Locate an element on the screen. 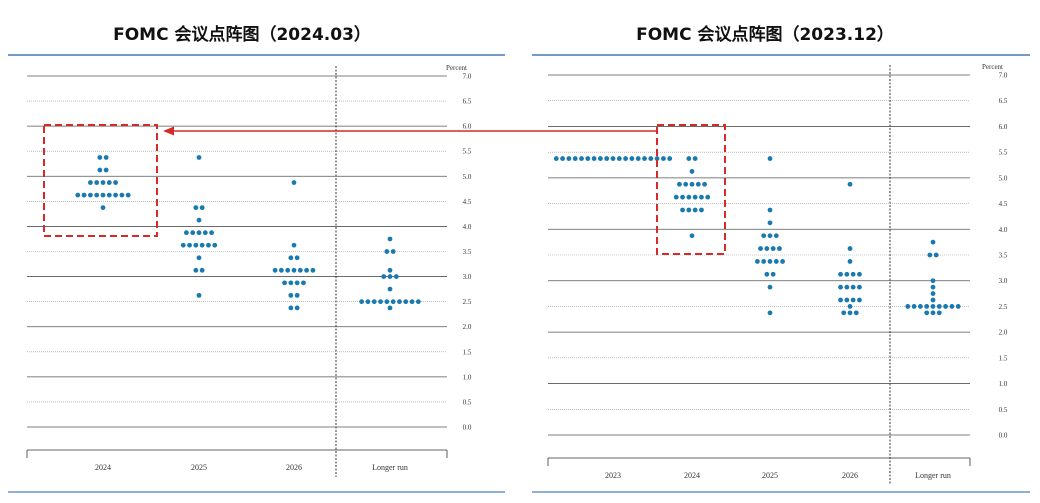  y-tick-label: 3.5 is located at coordinates (467, 252).